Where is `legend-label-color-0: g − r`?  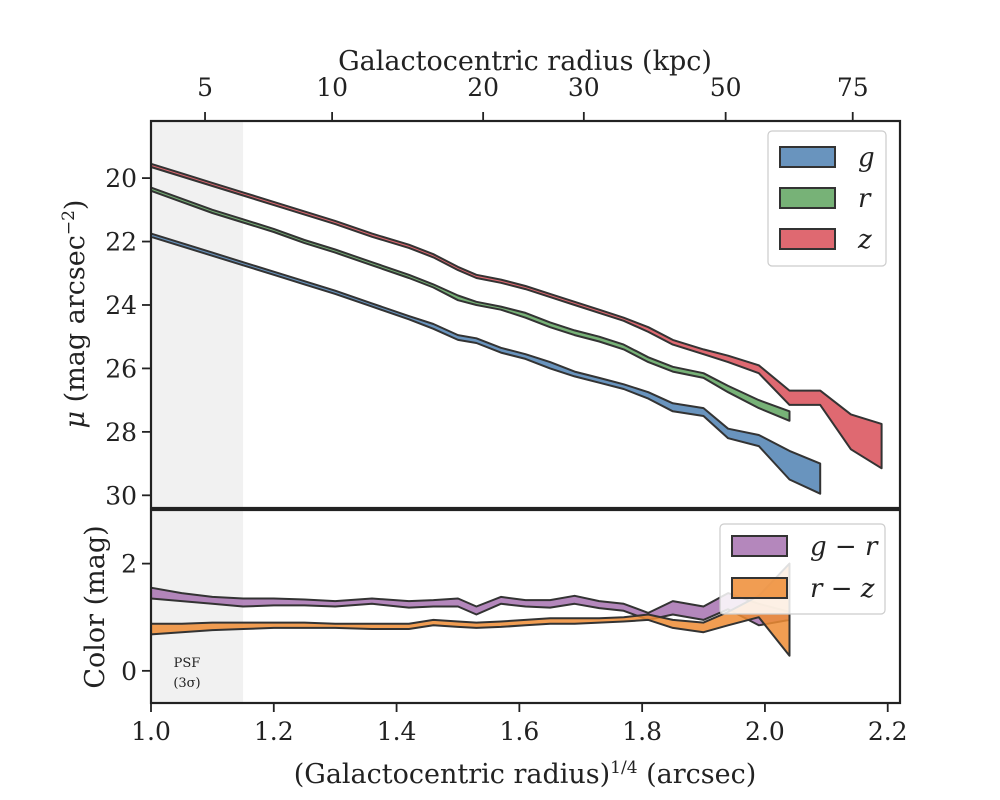
legend-label-color-0: g − r is located at coordinates (844, 547).